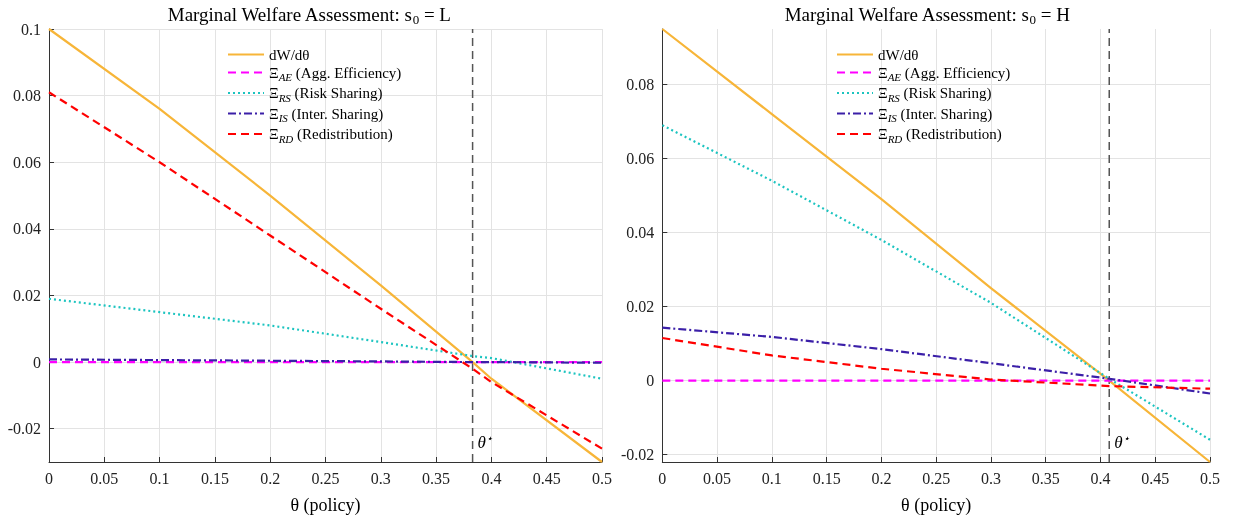  What do you see at coordinates (31, 29) in the screenshot?
I see `y-tick-label: 0.1` at bounding box center [31, 29].